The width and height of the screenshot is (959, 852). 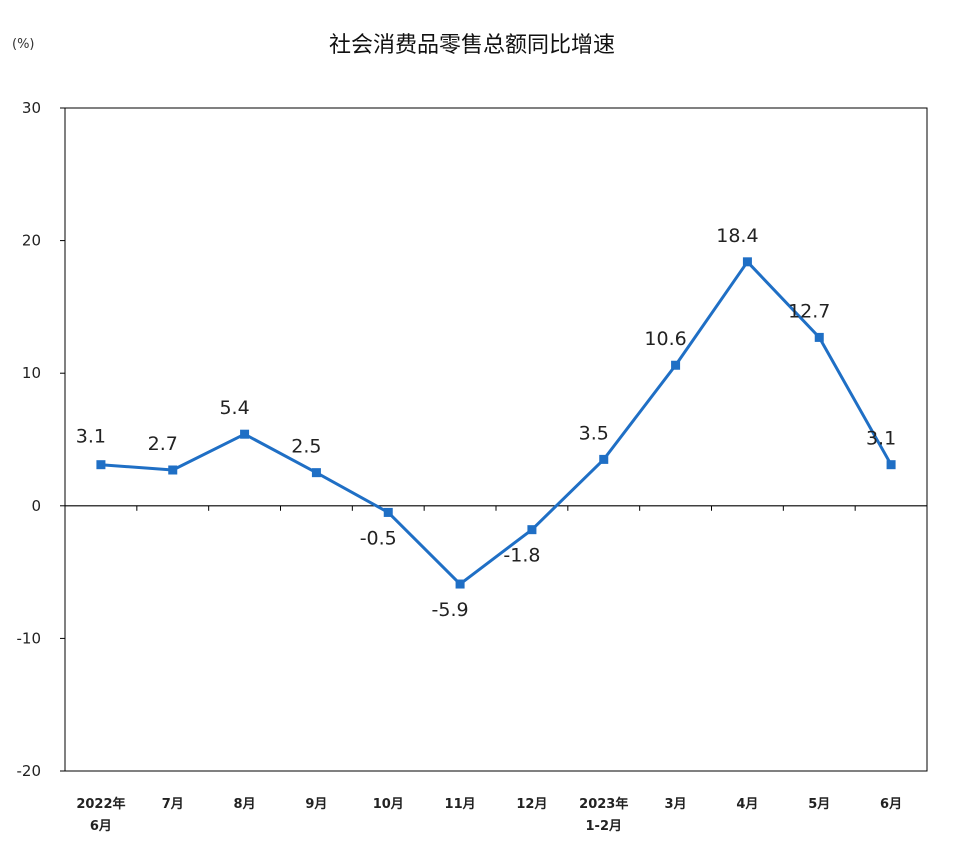 What do you see at coordinates (603, 815) in the screenshot?
I see `x-tick-label: 2023年 1-2月` at bounding box center [603, 815].